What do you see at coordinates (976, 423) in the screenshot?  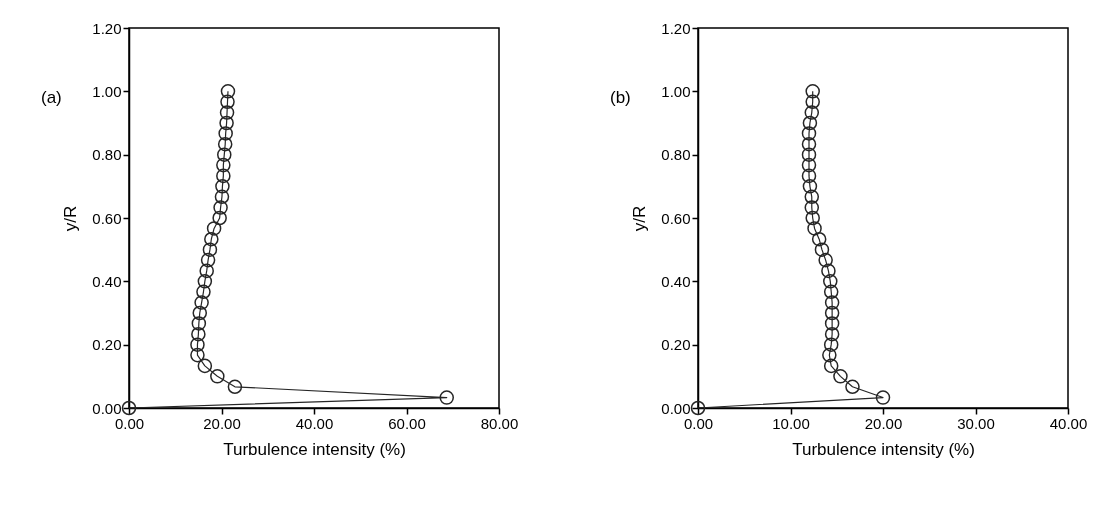 I see `x-tick-label: 30.00` at bounding box center [976, 423].